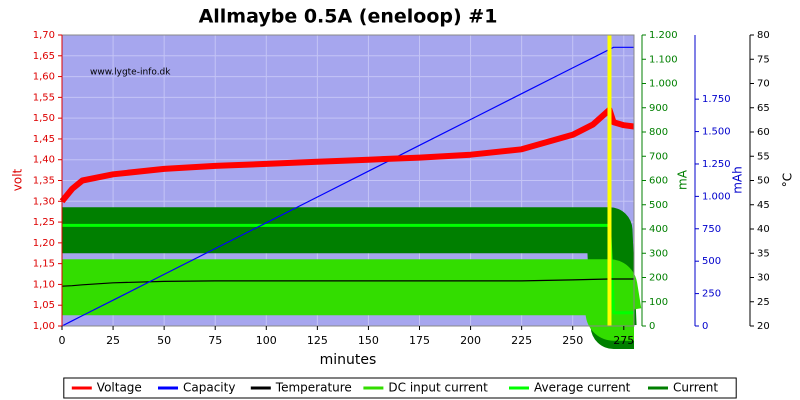 This screenshot has height=400, width=800. What do you see at coordinates (716, 164) in the screenshot?
I see `y3-tick-label: 1.250` at bounding box center [716, 164].